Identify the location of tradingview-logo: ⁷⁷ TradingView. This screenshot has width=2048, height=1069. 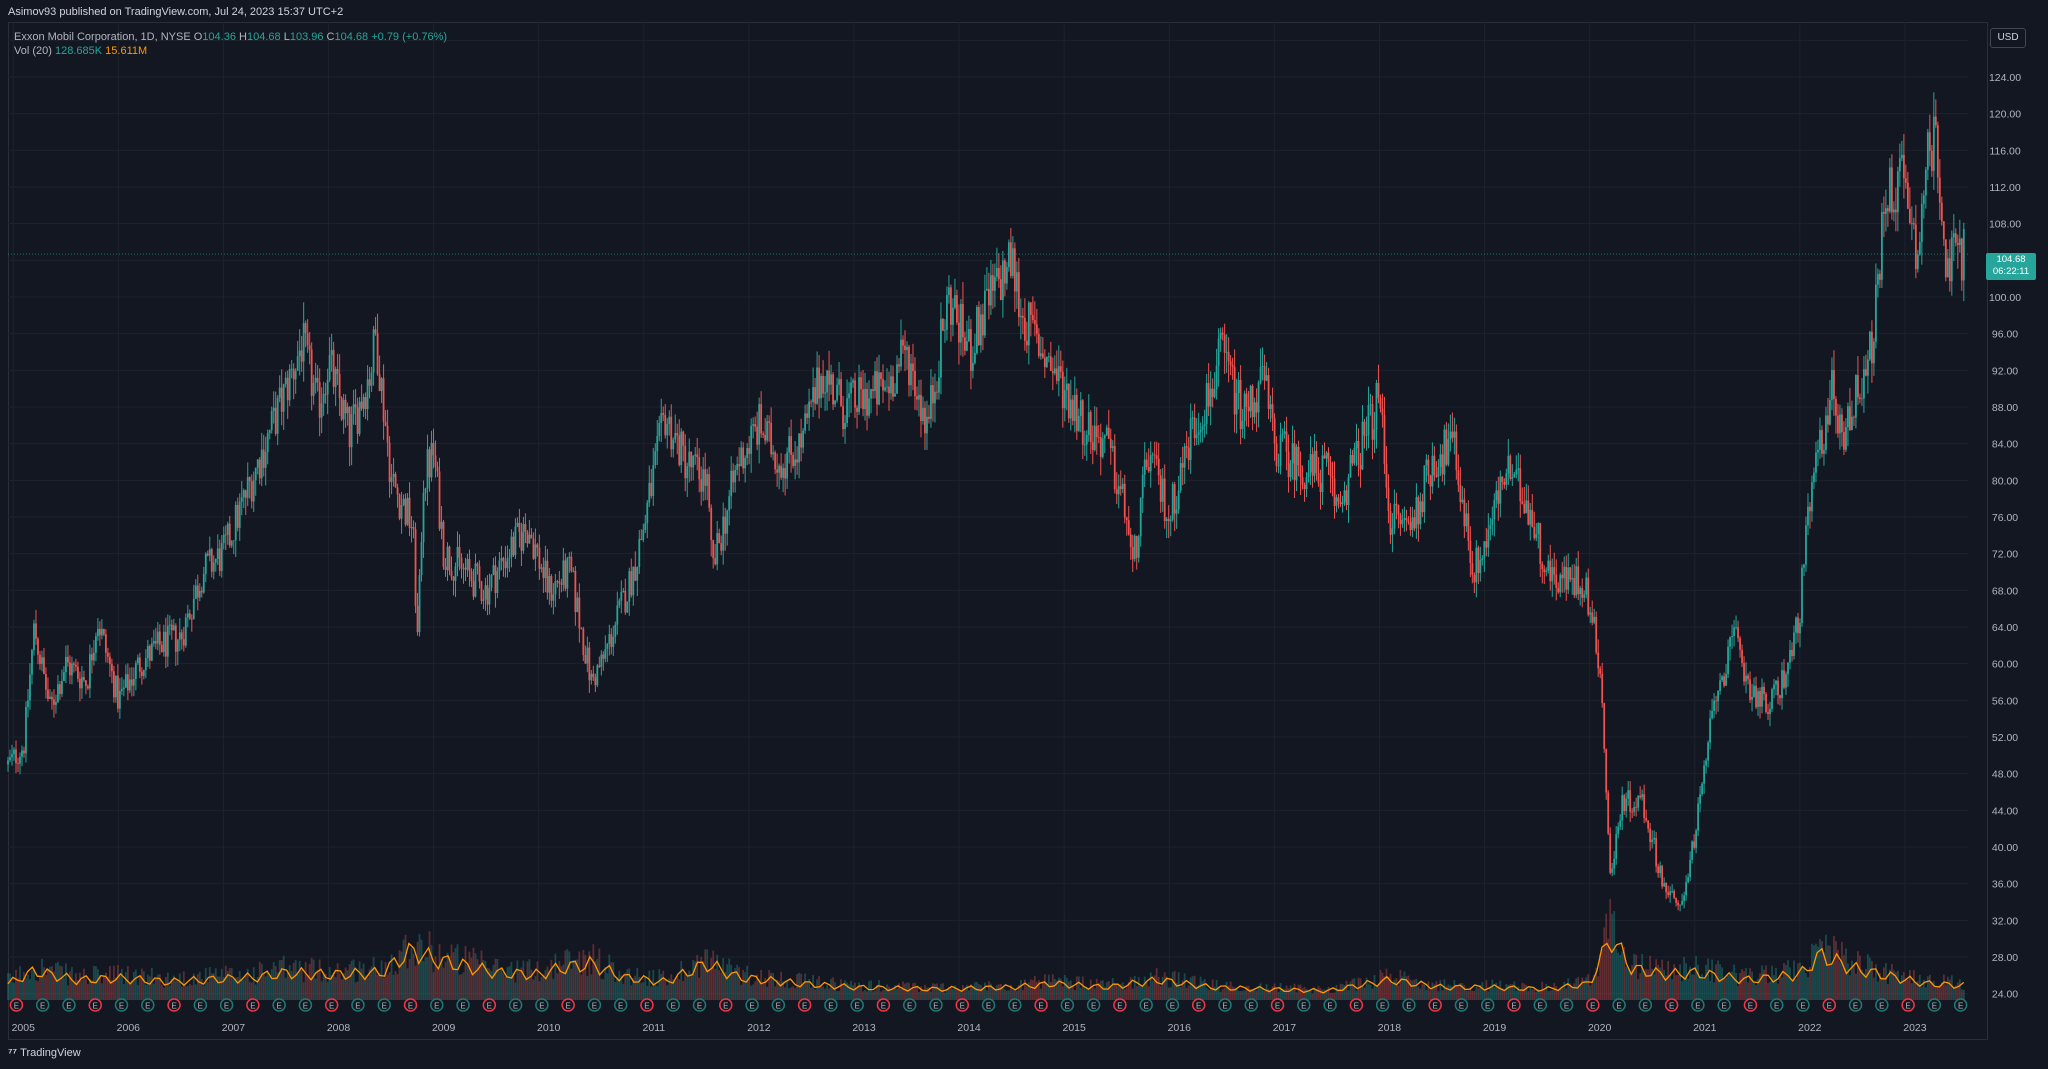
(44, 1053).